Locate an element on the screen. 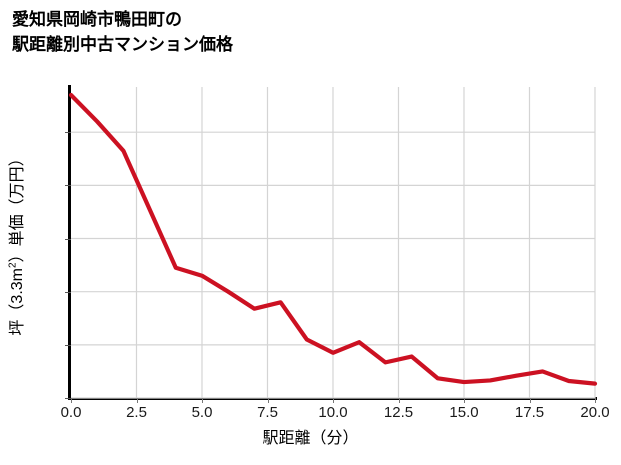 The image size is (621, 465). x-axis-tick-label: 5.0 is located at coordinates (202, 412).